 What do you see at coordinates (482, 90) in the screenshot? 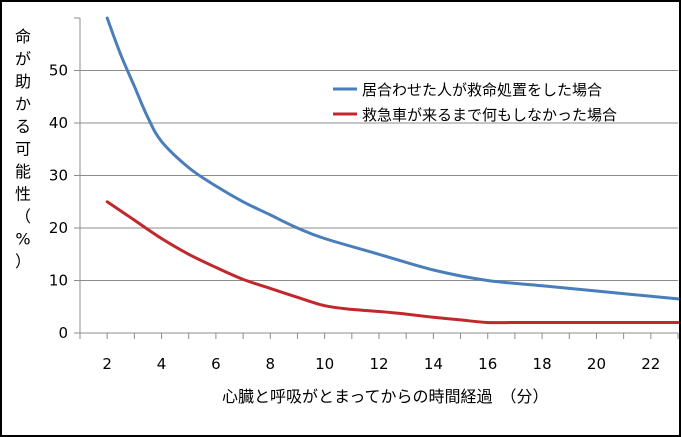
I see `legend-label-1: 居合わせた人が救命処置をした場合` at bounding box center [482, 90].